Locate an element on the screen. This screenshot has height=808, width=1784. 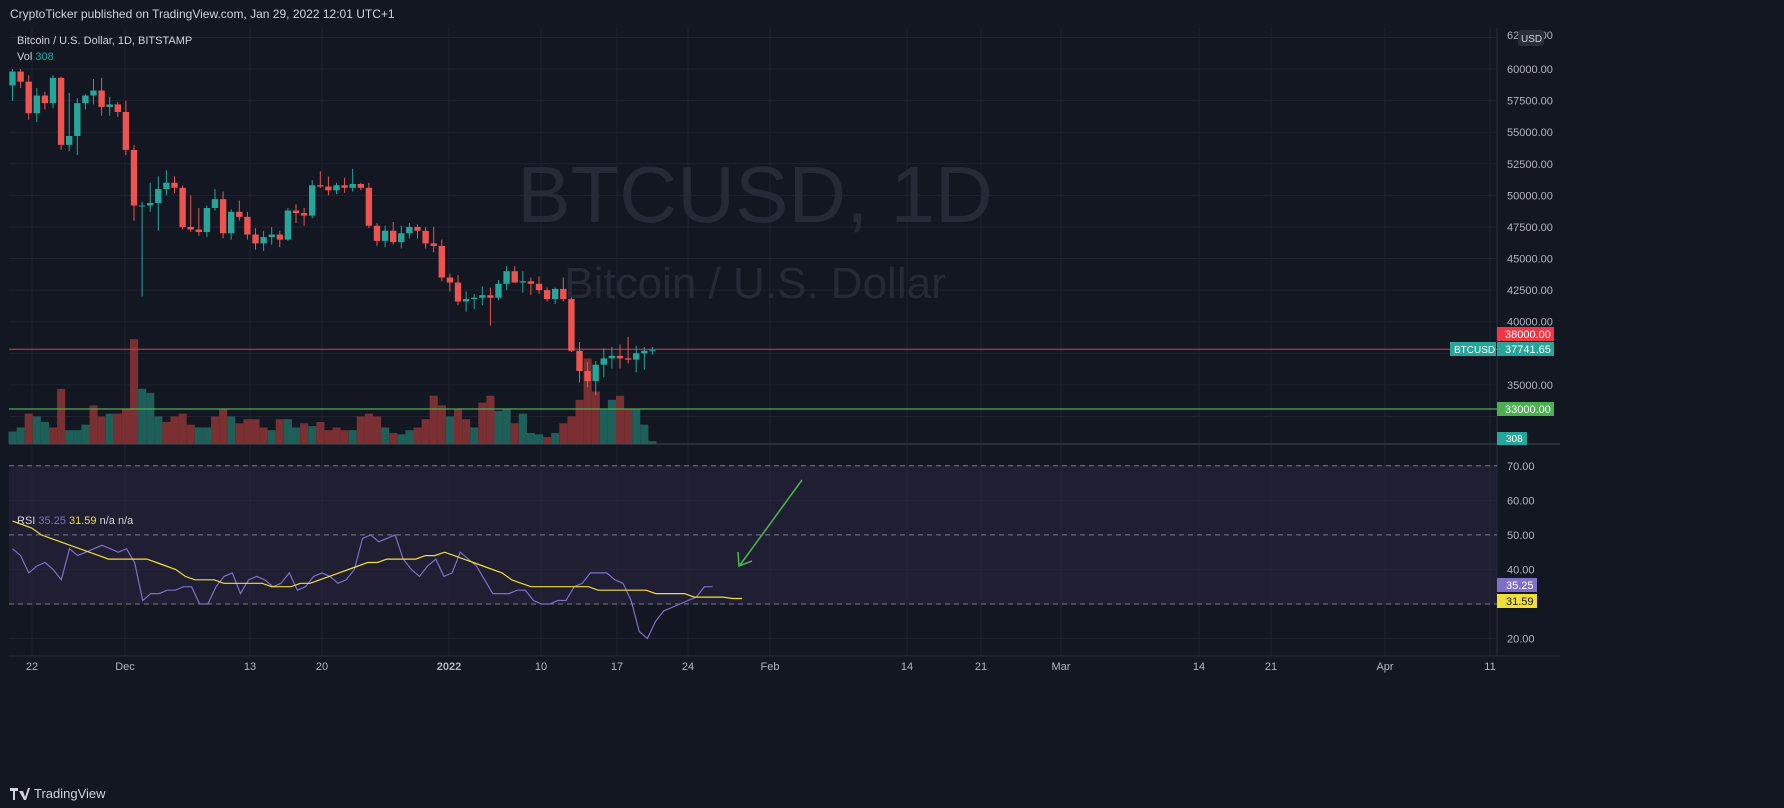
annotation-arrow-head is located at coordinates (745, 559).